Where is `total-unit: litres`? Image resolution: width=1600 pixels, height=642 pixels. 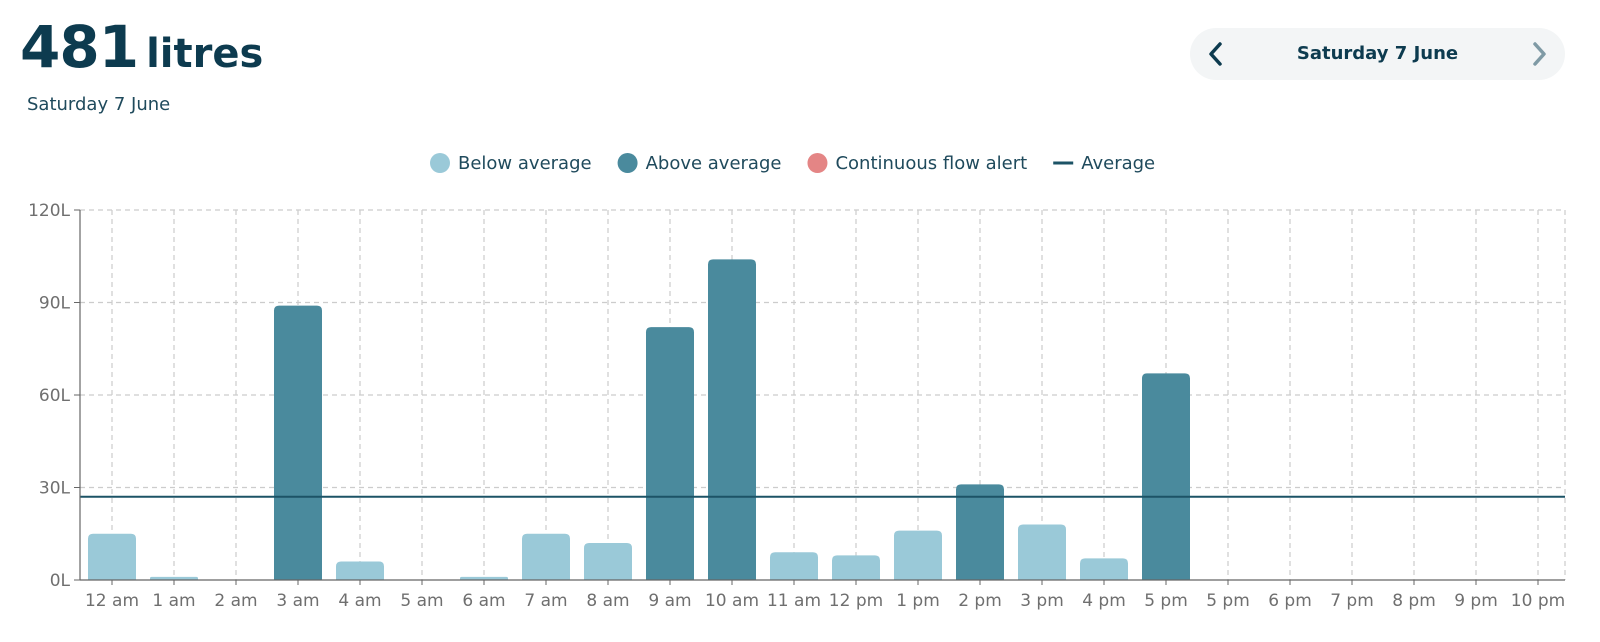 total-unit: litres is located at coordinates (205, 54).